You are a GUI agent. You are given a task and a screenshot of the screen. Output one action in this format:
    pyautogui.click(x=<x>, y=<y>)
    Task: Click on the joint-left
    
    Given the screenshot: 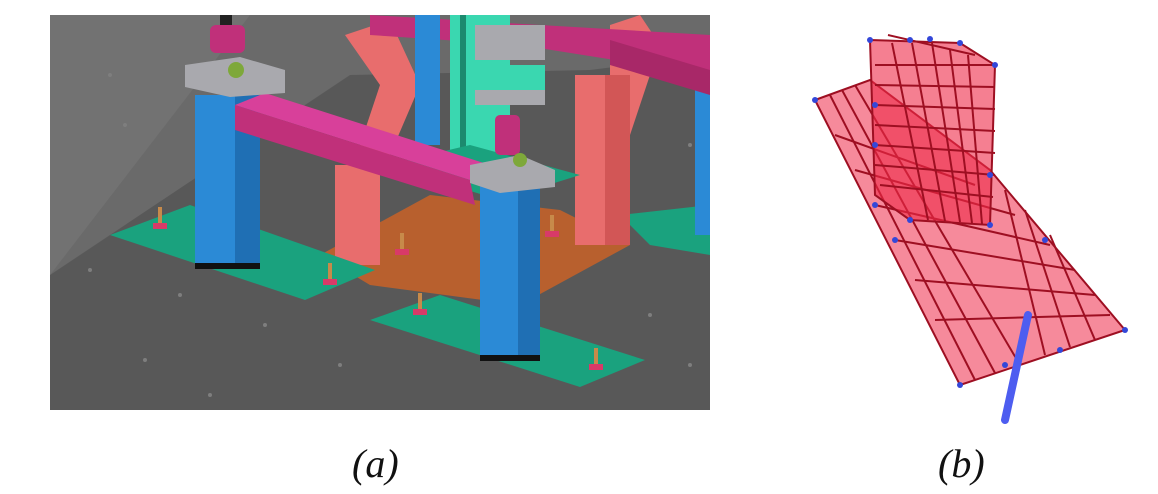 What is the action you would take?
    pyautogui.click(x=236, y=70)
    